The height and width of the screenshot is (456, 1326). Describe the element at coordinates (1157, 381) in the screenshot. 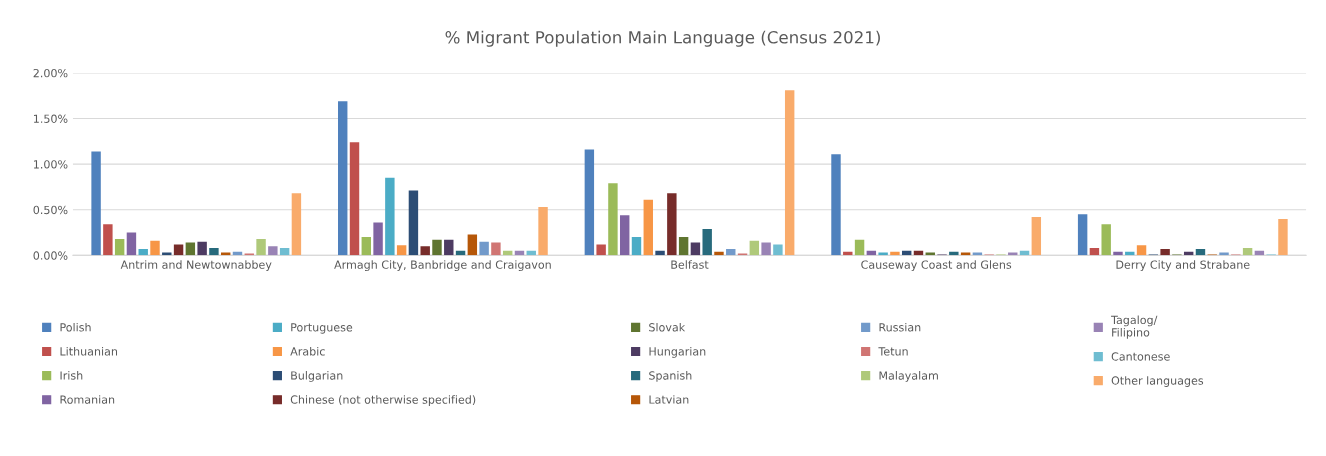

I see `legend-label: Other languages` at that location.